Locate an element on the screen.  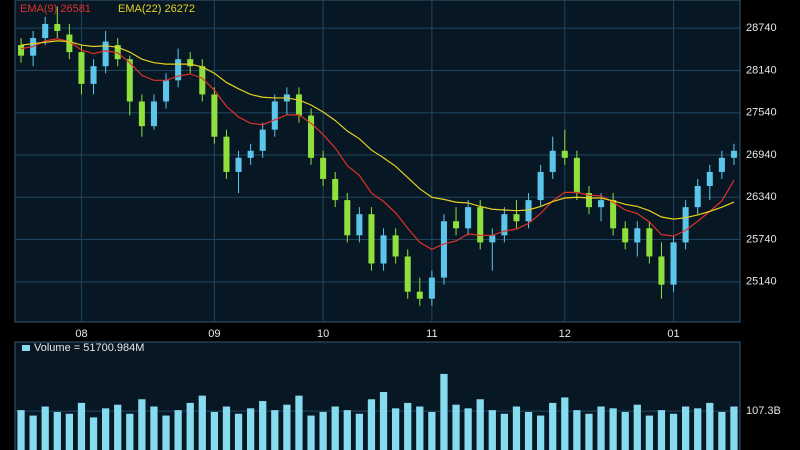
y-tick-label: 25140 is located at coordinates (761, 282).